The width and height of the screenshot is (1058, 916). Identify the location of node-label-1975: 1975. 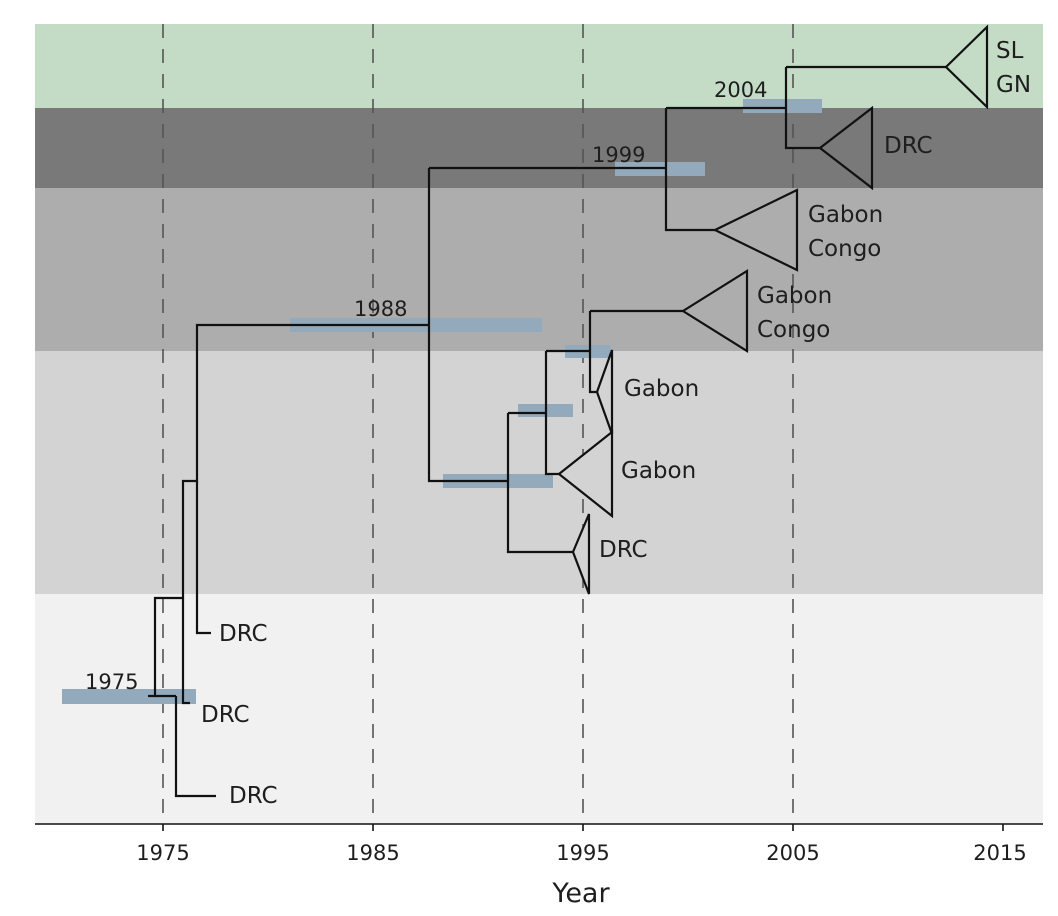
(111, 682).